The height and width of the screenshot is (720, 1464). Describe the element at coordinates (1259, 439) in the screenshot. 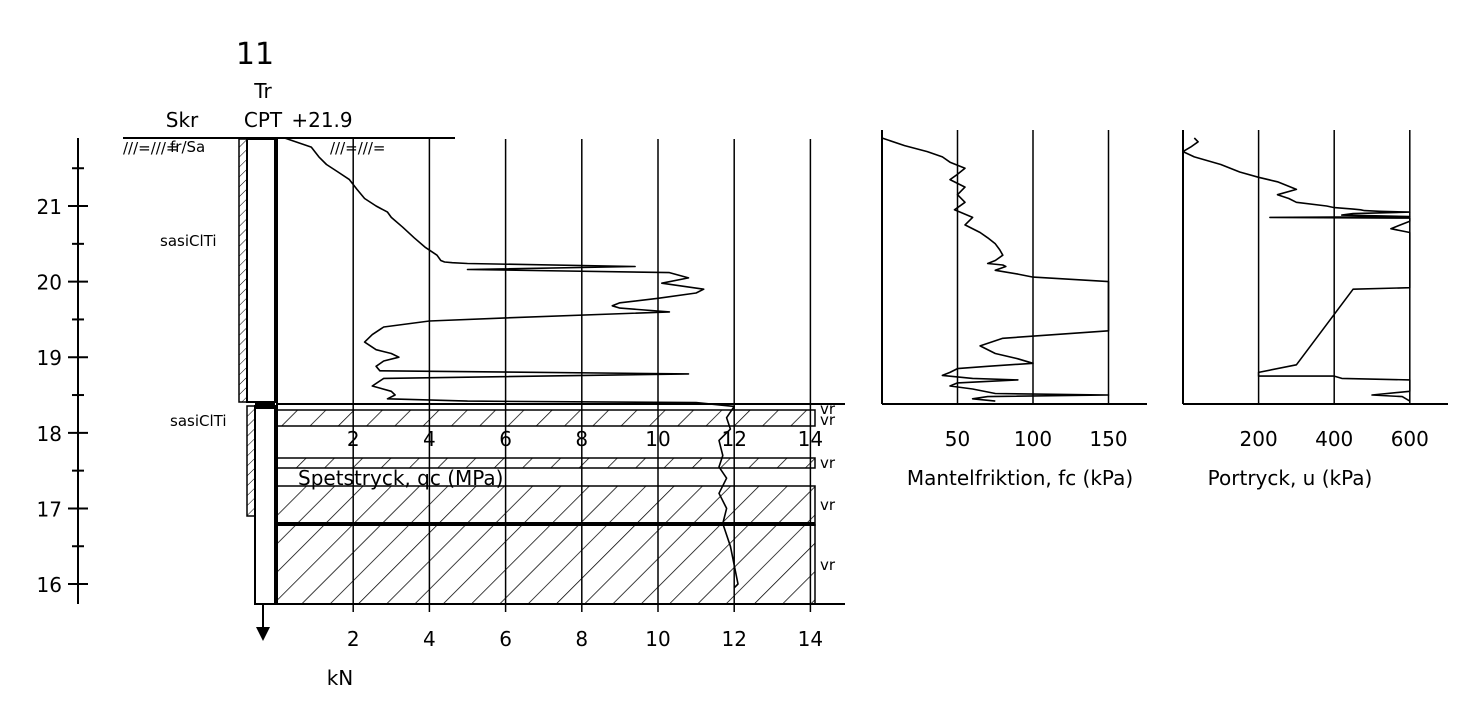

I see `u-tick: 200` at that location.